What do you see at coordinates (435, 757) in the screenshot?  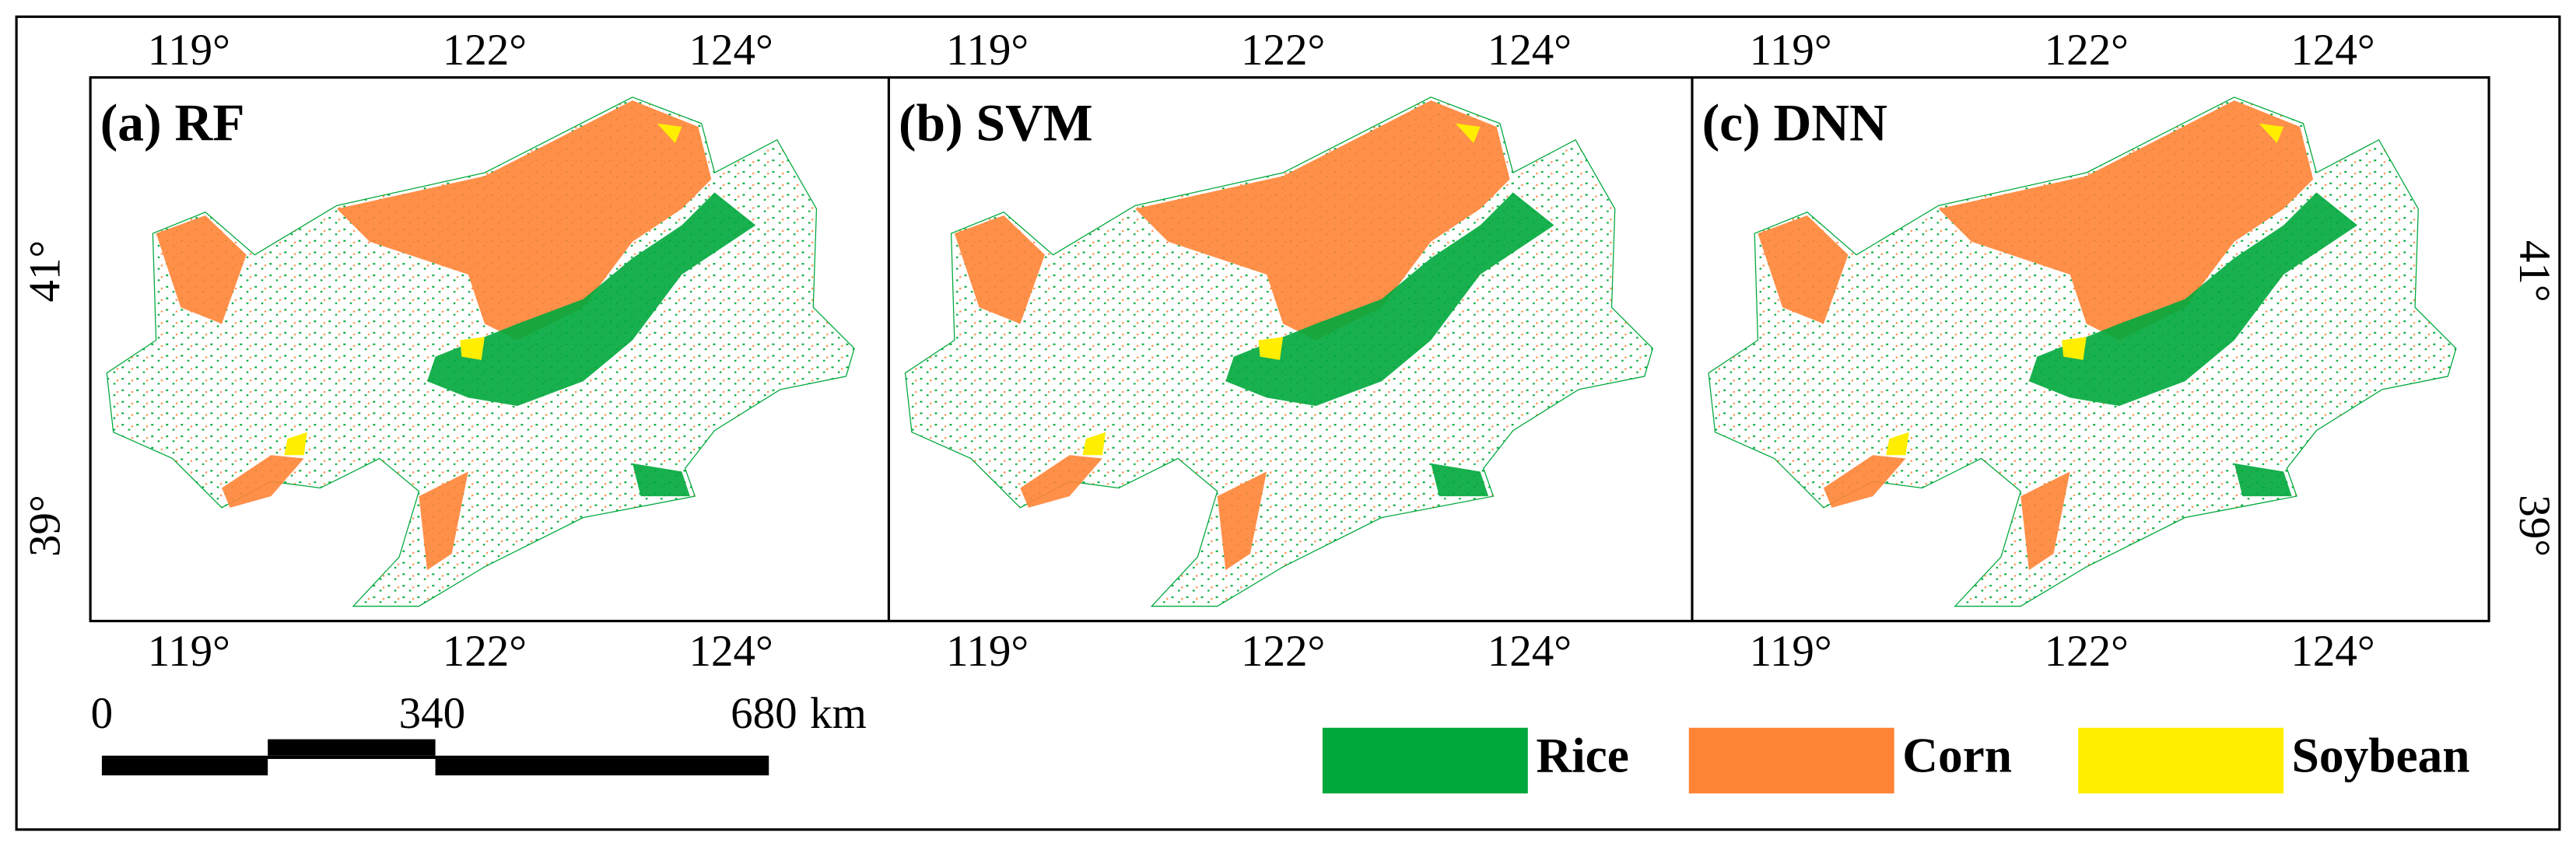 I see `scale-line` at bounding box center [435, 757].